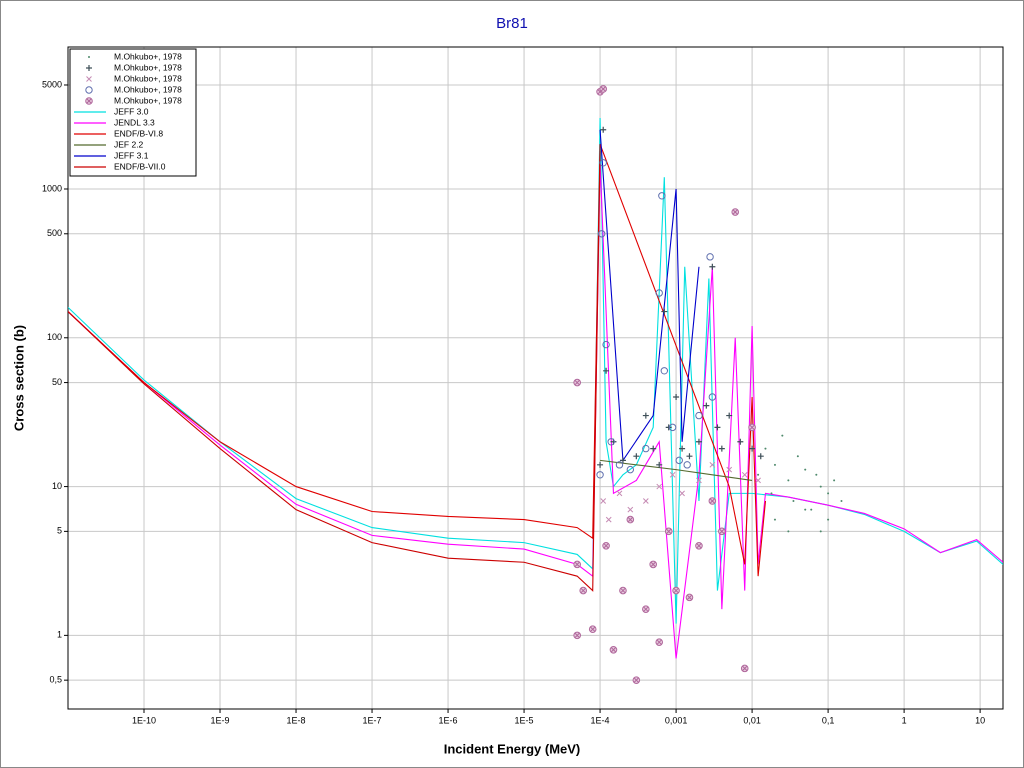  What do you see at coordinates (131, 111) in the screenshot?
I see `legend-label: JEFF 3.0` at bounding box center [131, 111].